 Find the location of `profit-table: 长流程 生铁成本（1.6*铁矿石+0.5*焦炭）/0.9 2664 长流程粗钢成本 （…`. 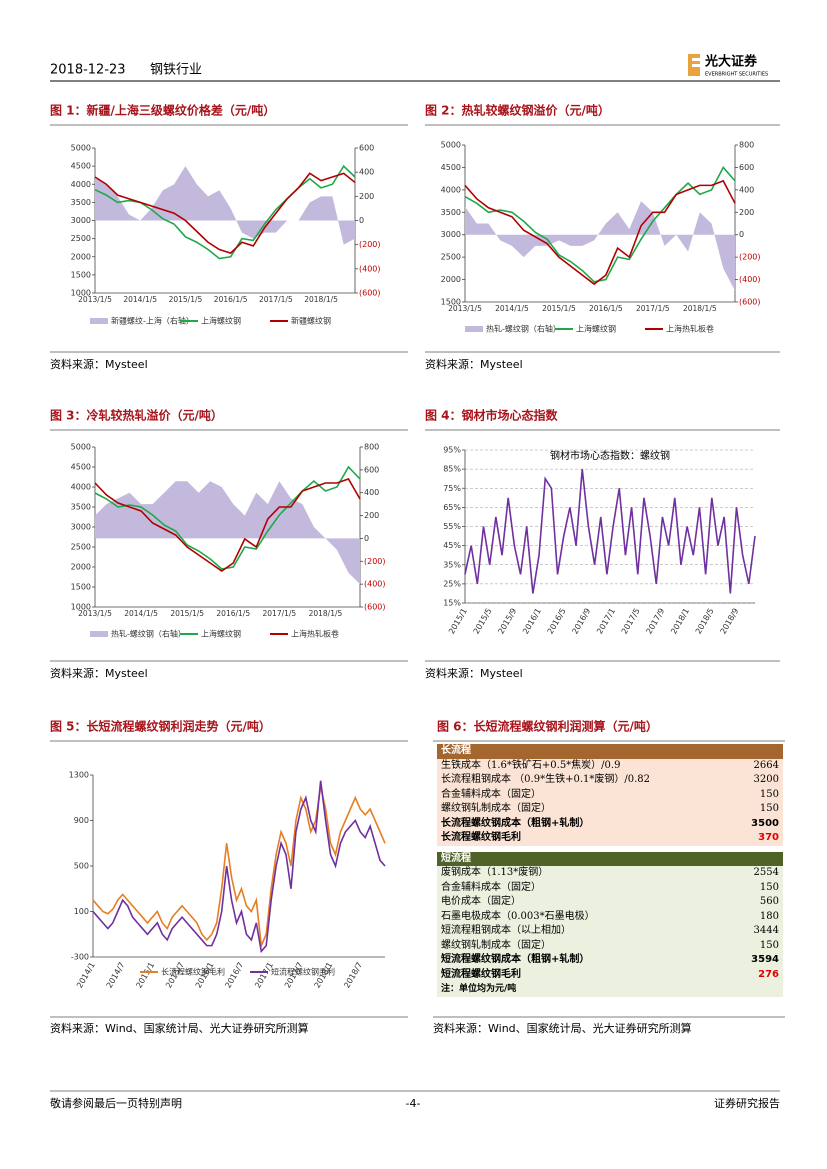

profit-table: 长流程 生铁成本（1.6*铁矿石+0.5*焦炭）/0.9 2664 长流程粗钢成本 （… is located at coordinates (610, 870).